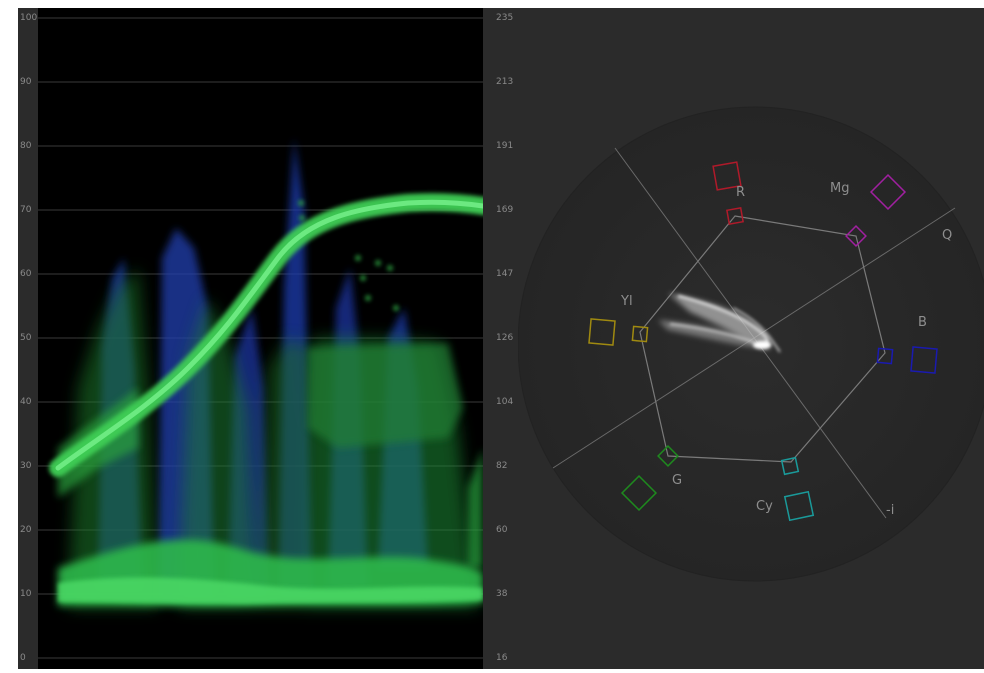  What do you see at coordinates (26, 338) in the screenshot?
I see `waveform-left-tick: 50` at bounding box center [26, 338].